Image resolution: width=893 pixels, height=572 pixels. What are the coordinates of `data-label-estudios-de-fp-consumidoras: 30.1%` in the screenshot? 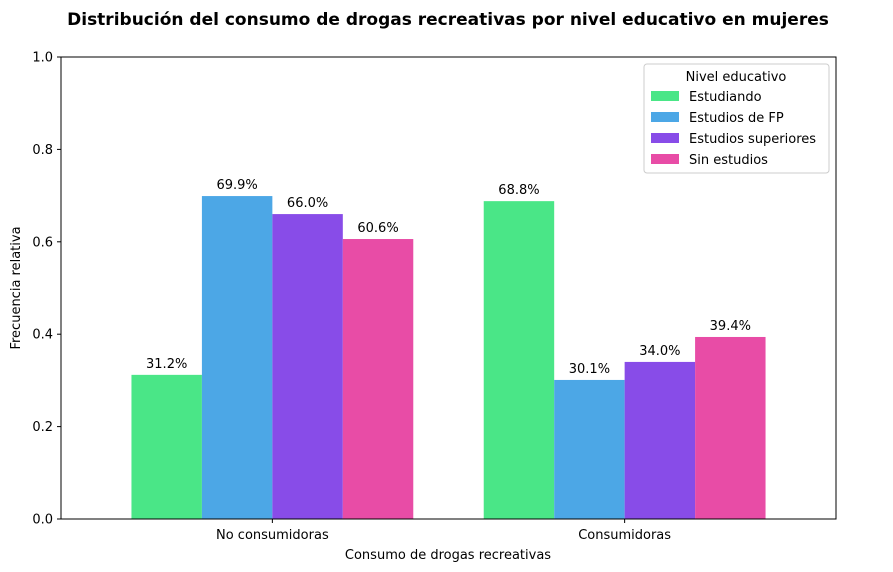 It's located at (589, 369).